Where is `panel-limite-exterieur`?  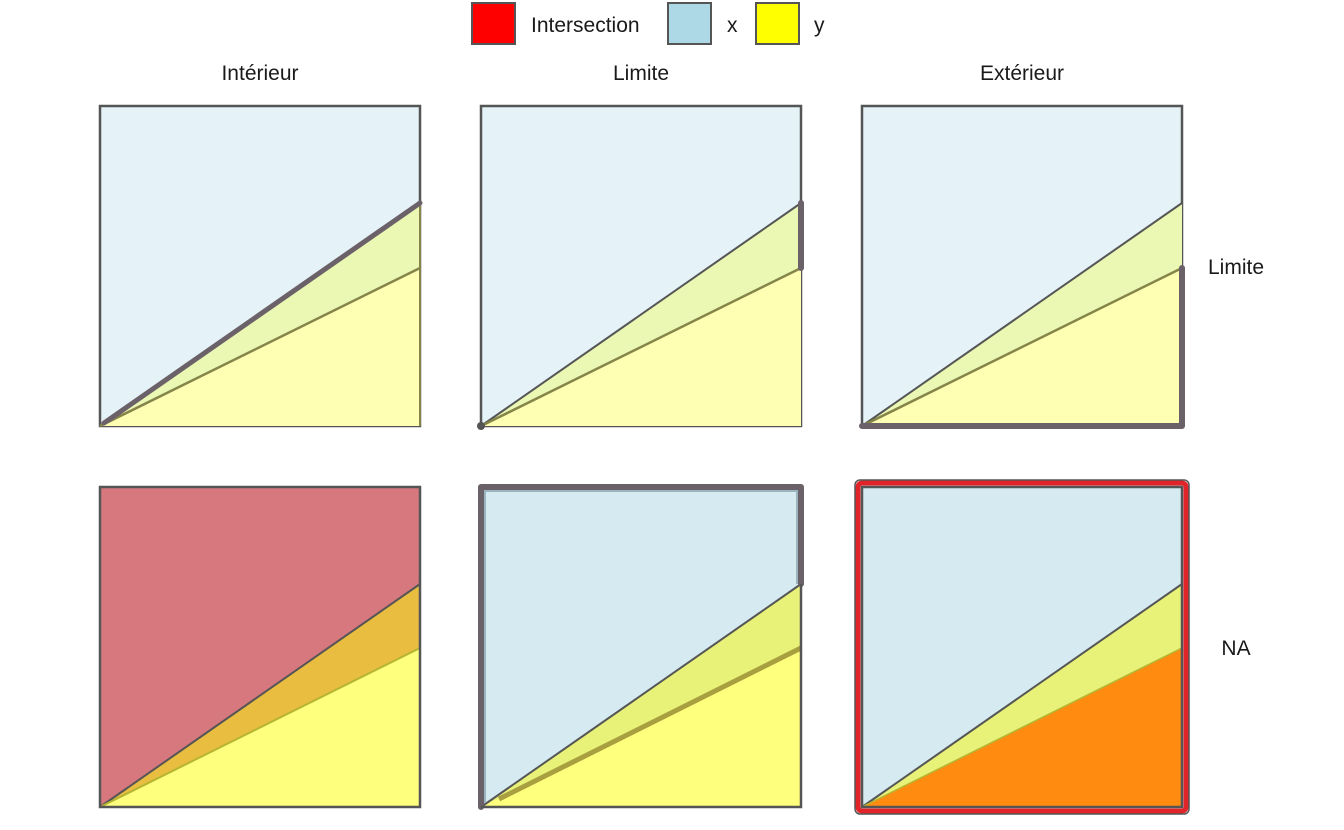
panel-limite-exterieur is located at coordinates (1022, 266).